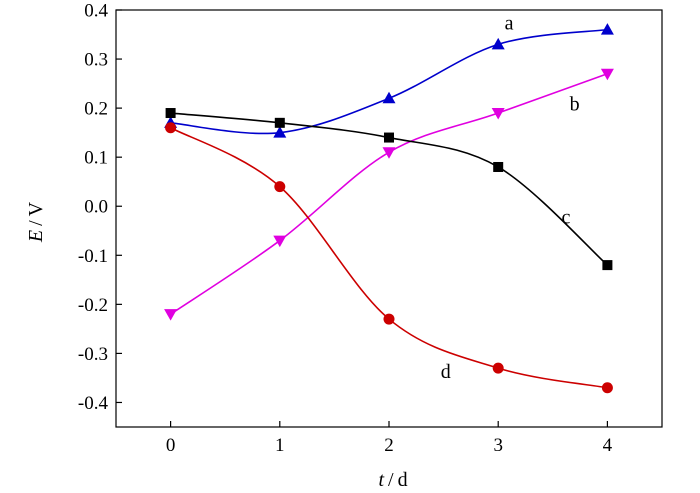  What do you see at coordinates (403, 480) in the screenshot?
I see `x-axis-unit: d` at bounding box center [403, 480].